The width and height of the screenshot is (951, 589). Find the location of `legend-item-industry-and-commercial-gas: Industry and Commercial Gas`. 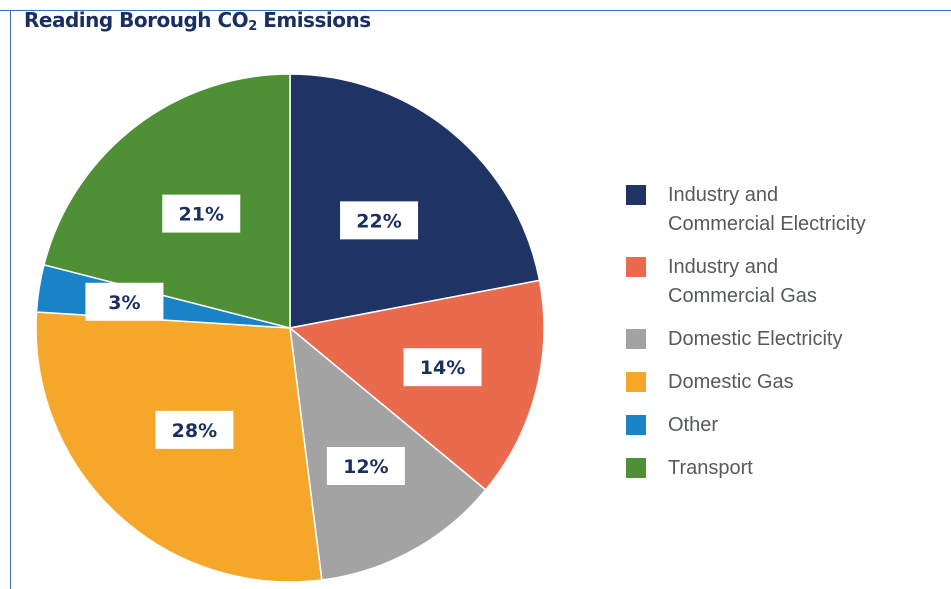

legend-item-industry-and-commercial-gas: Industry and Commercial Gas is located at coordinates (776, 282).